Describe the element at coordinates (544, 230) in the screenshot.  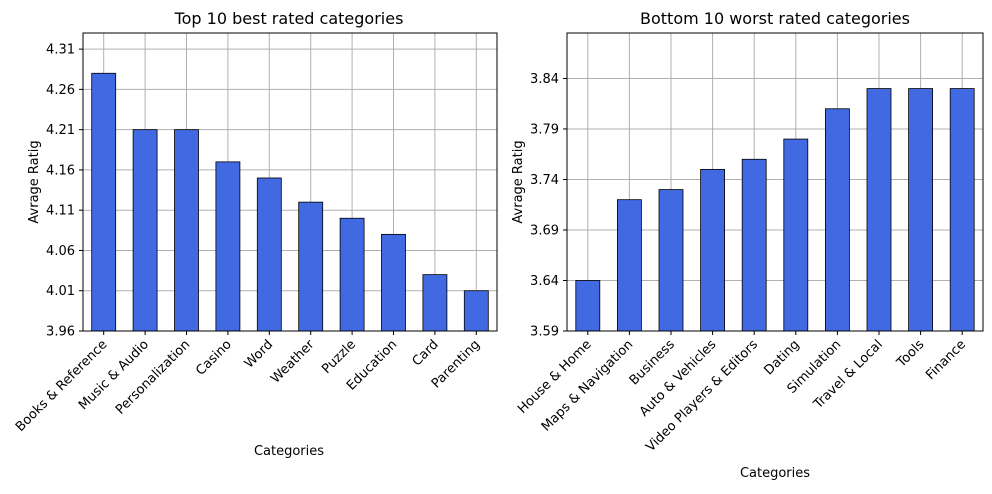
I see `y-tick-label: 3.69` at that location.